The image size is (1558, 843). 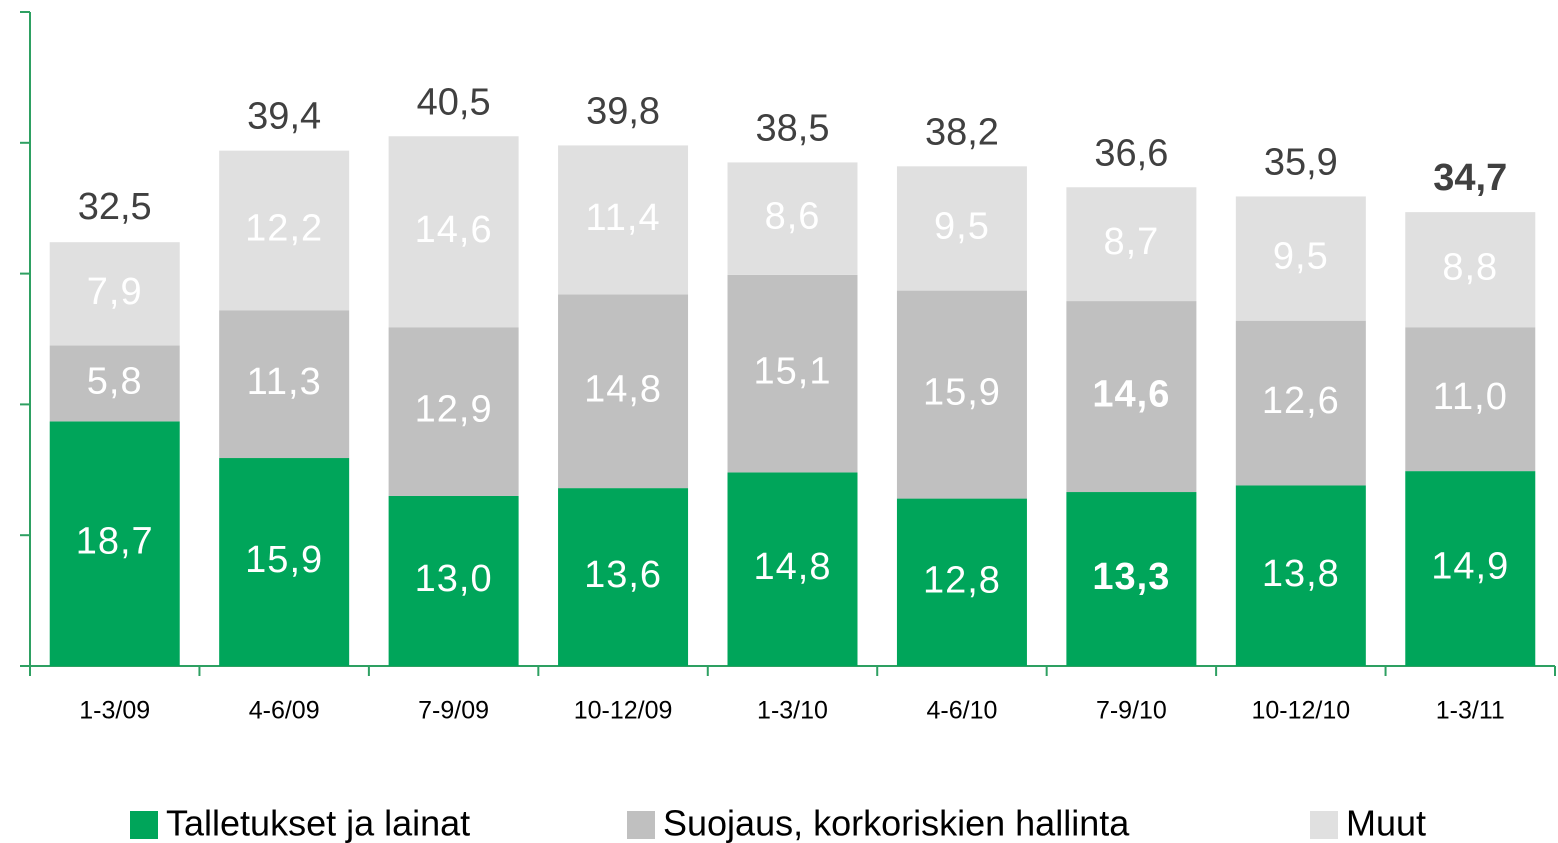 I want to click on value-label: 13,8, so click(x=1301, y=574).